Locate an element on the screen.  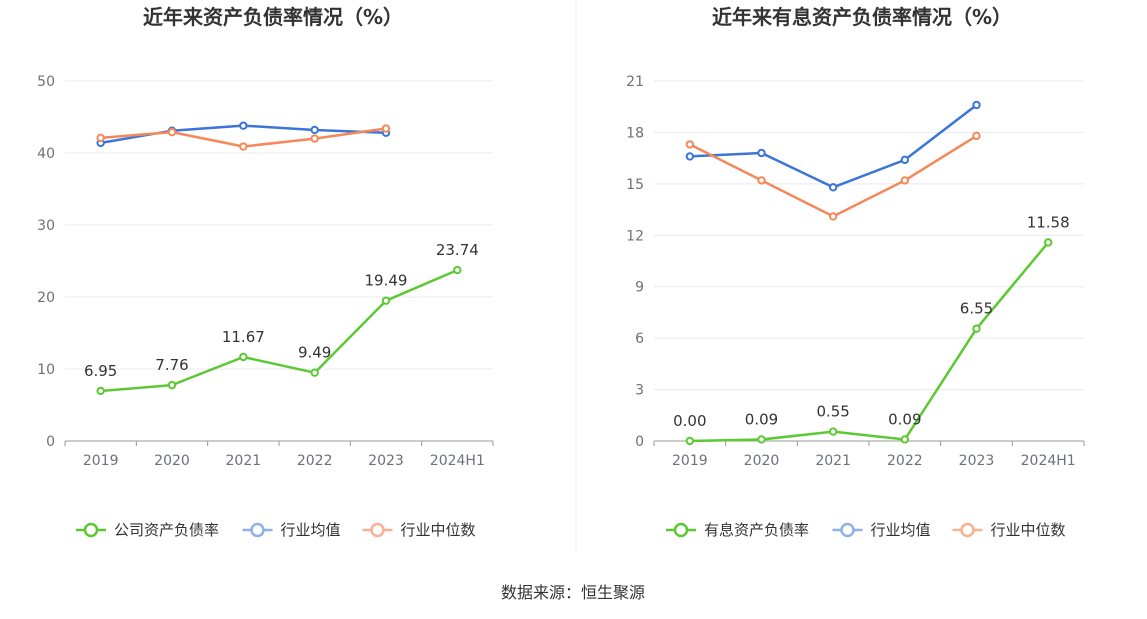
y-tick-label: 30 is located at coordinates (46, 226).